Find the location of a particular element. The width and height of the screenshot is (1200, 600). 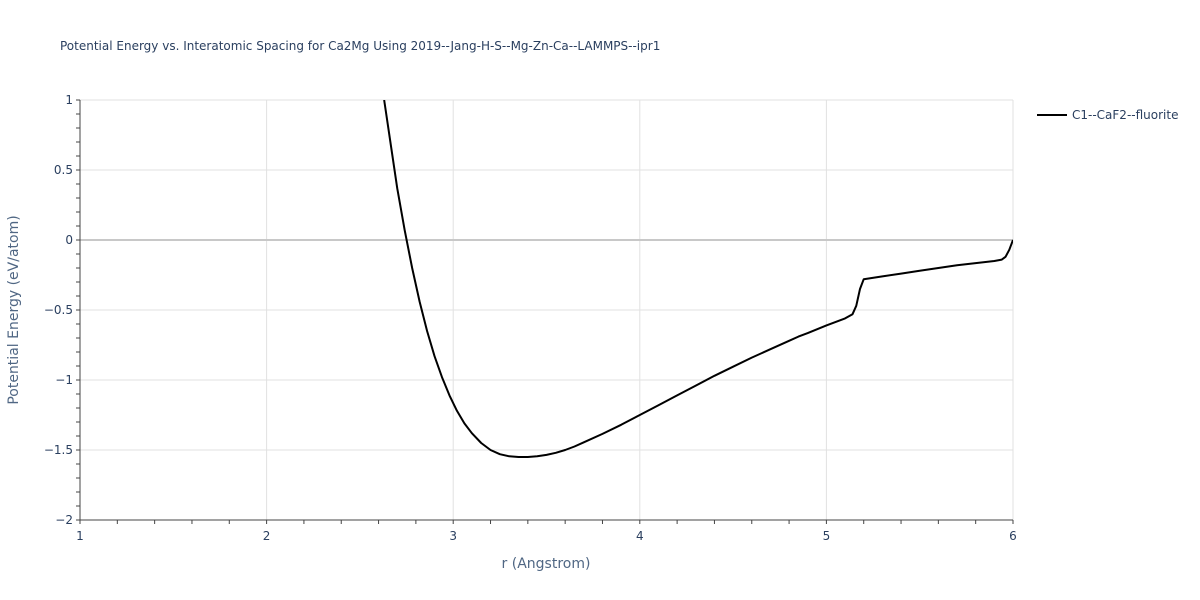

x-tick-label: 5 is located at coordinates (827, 536).